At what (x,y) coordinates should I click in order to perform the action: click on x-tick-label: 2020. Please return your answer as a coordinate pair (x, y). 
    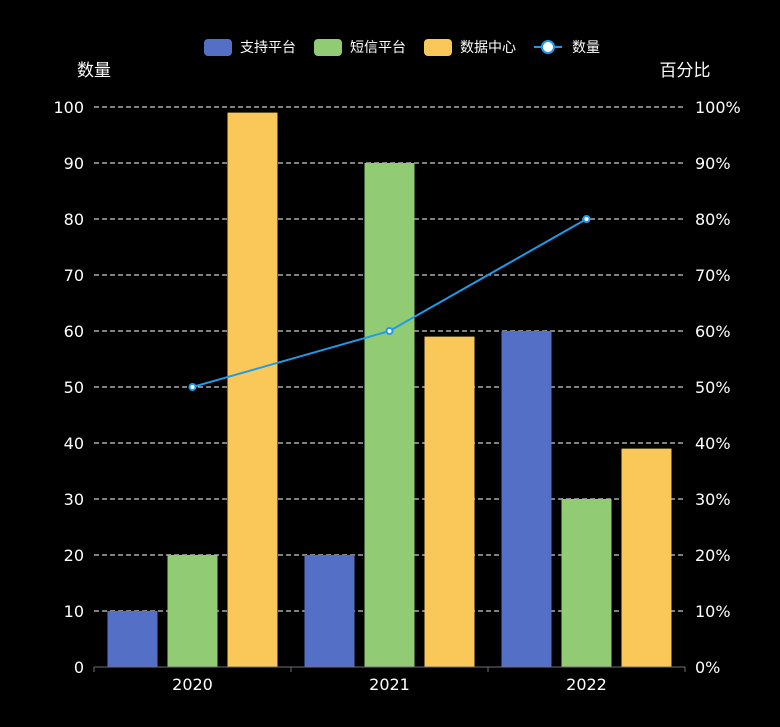
    Looking at the image, I should click on (192, 684).